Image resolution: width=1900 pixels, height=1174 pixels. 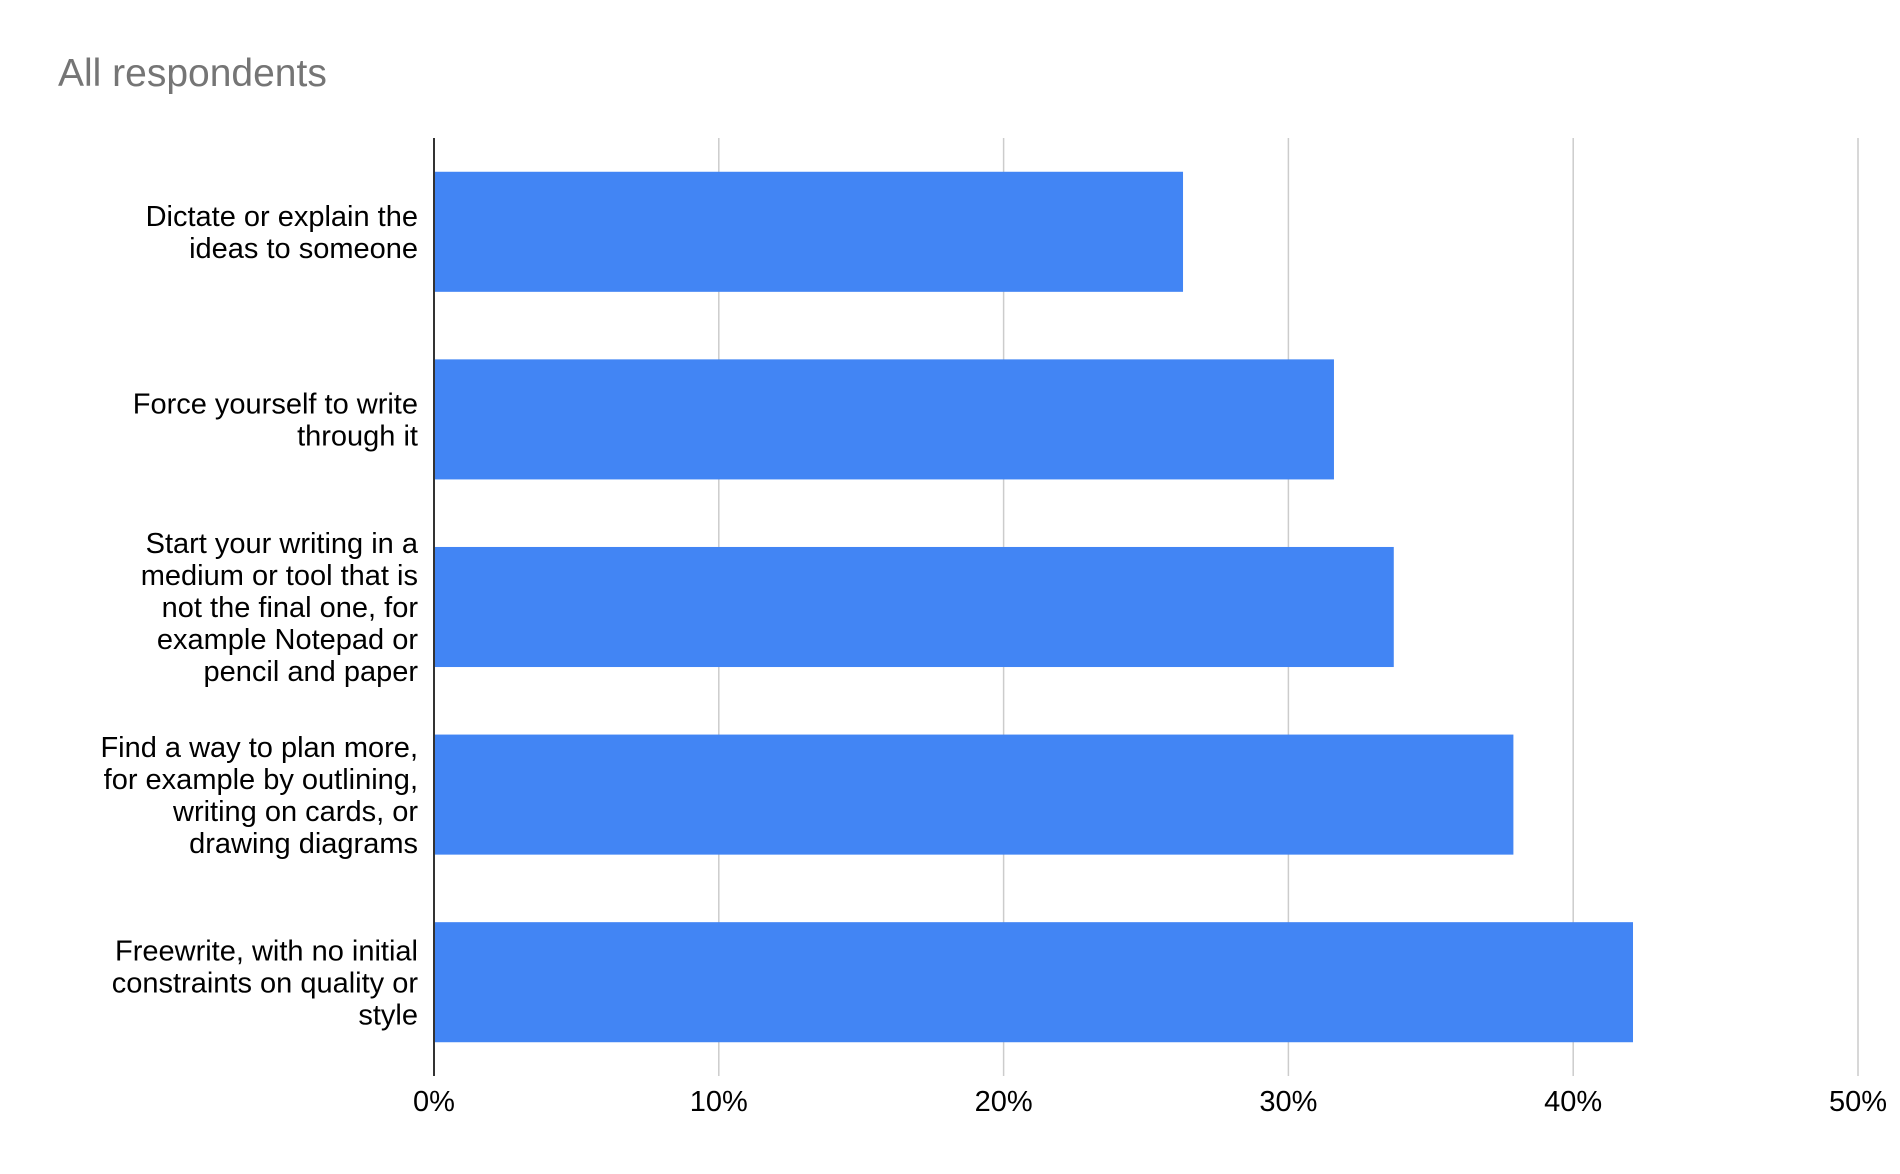 What do you see at coordinates (434, 1102) in the screenshot?
I see `x-tick-label: 0%` at bounding box center [434, 1102].